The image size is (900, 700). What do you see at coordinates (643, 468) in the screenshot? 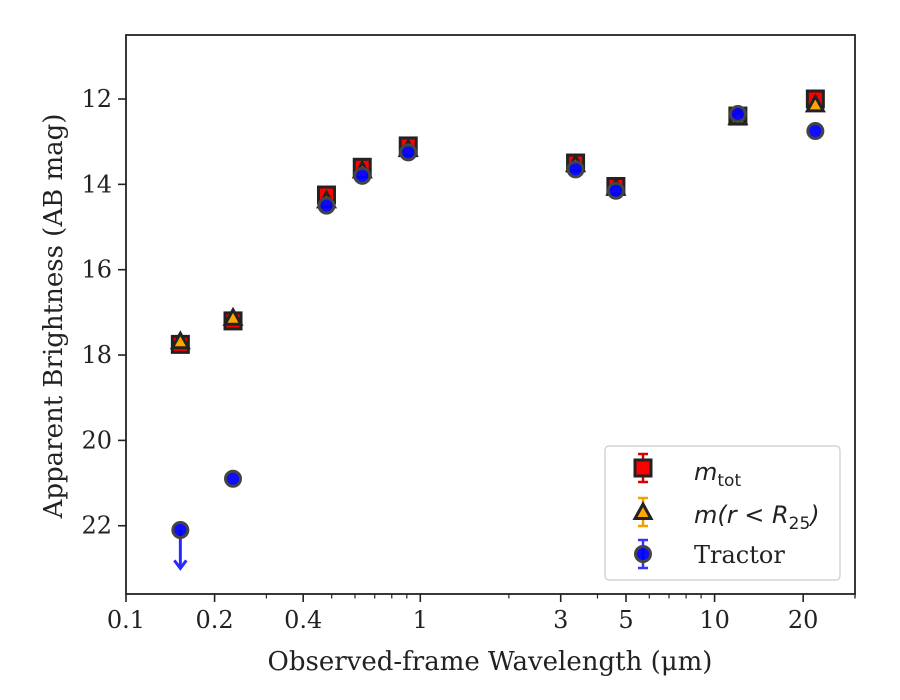
I see `legend-marker-mtot` at bounding box center [643, 468].